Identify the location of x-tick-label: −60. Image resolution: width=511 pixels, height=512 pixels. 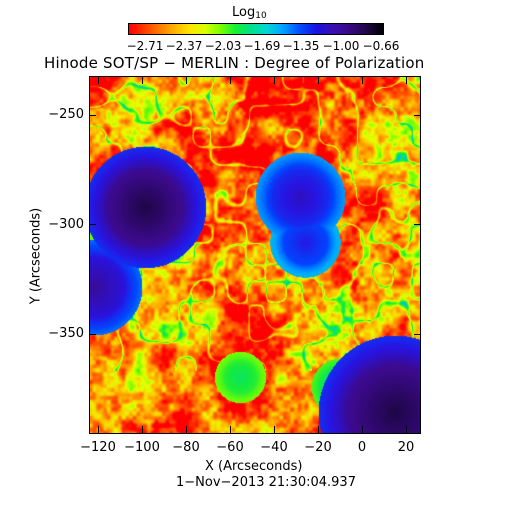
(230, 447).